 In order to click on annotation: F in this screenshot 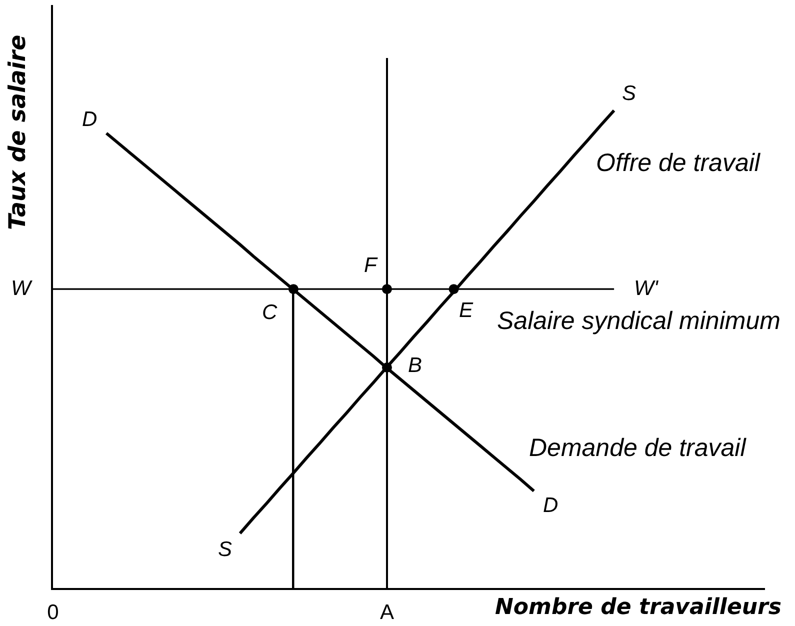, I will do `click(371, 265)`.